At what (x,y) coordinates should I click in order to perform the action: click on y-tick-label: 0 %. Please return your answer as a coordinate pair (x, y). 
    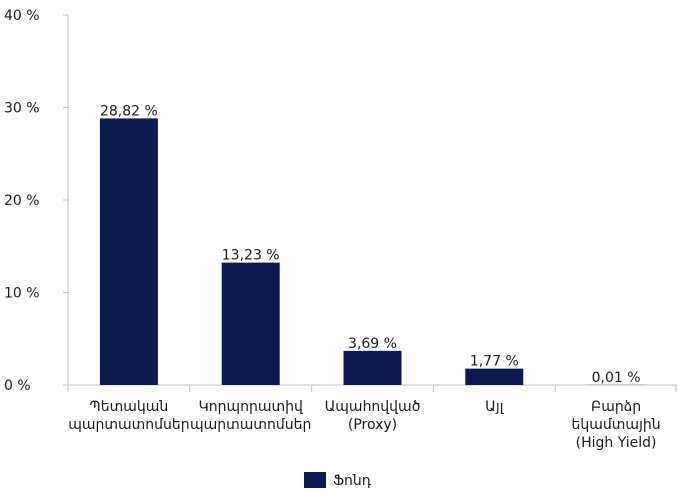
    Looking at the image, I should click on (17, 386).